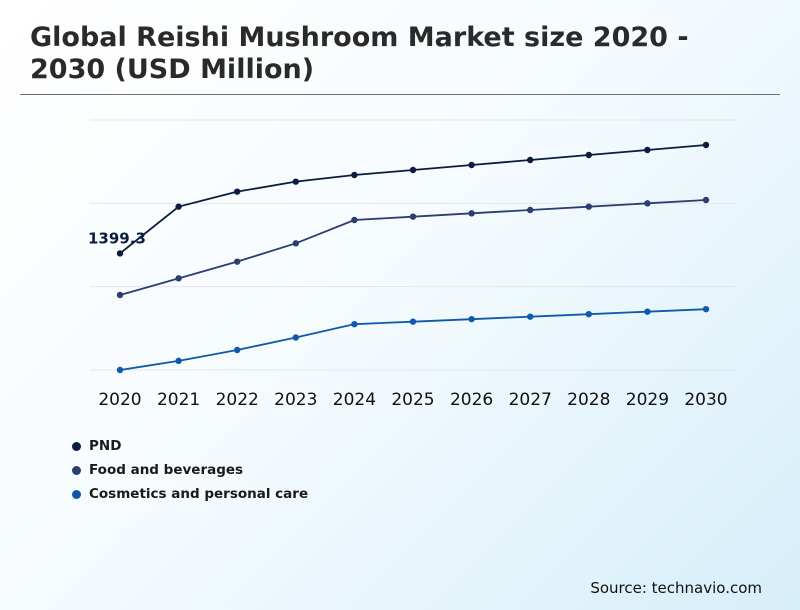 The height and width of the screenshot is (610, 800). I want to click on x-tick-label: 2026, so click(471, 400).